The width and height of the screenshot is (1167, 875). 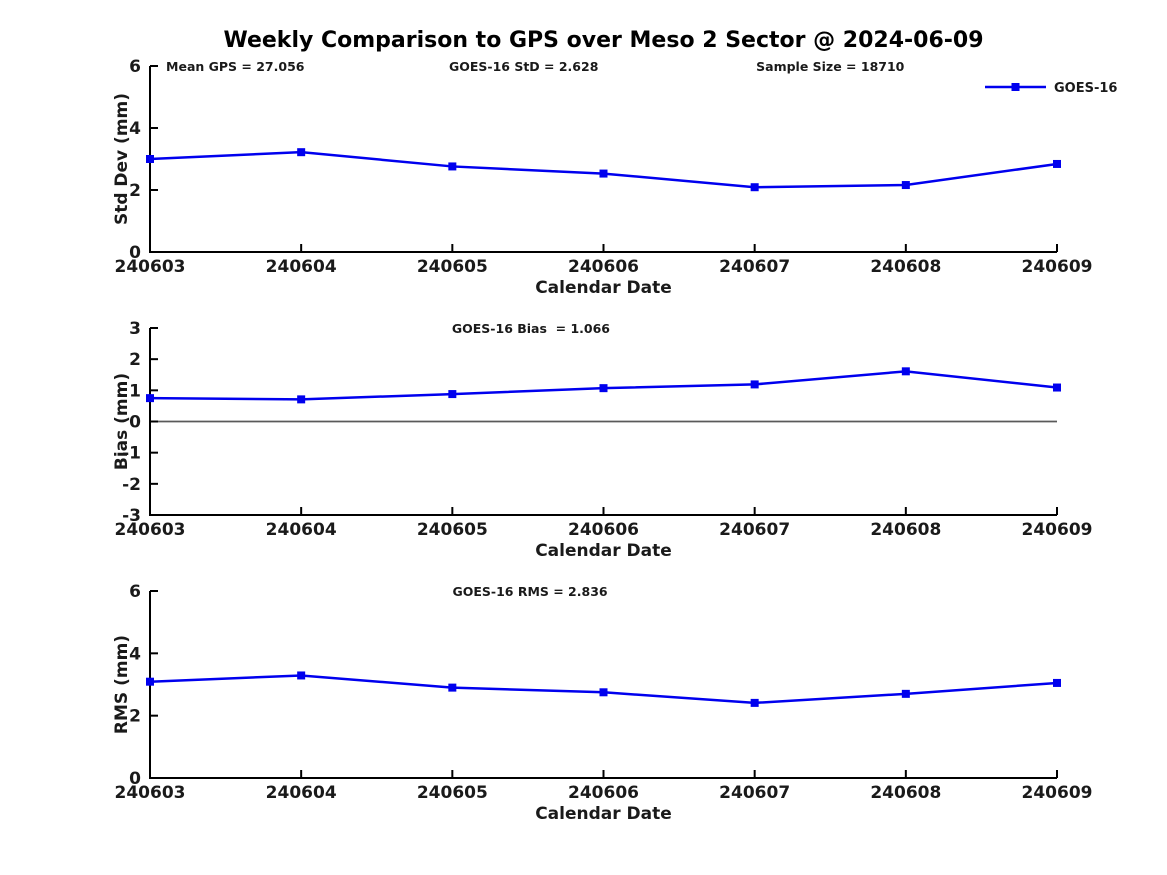 What do you see at coordinates (754, 530) in the screenshot?
I see `x-tick-label-bias: 240607` at bounding box center [754, 530].